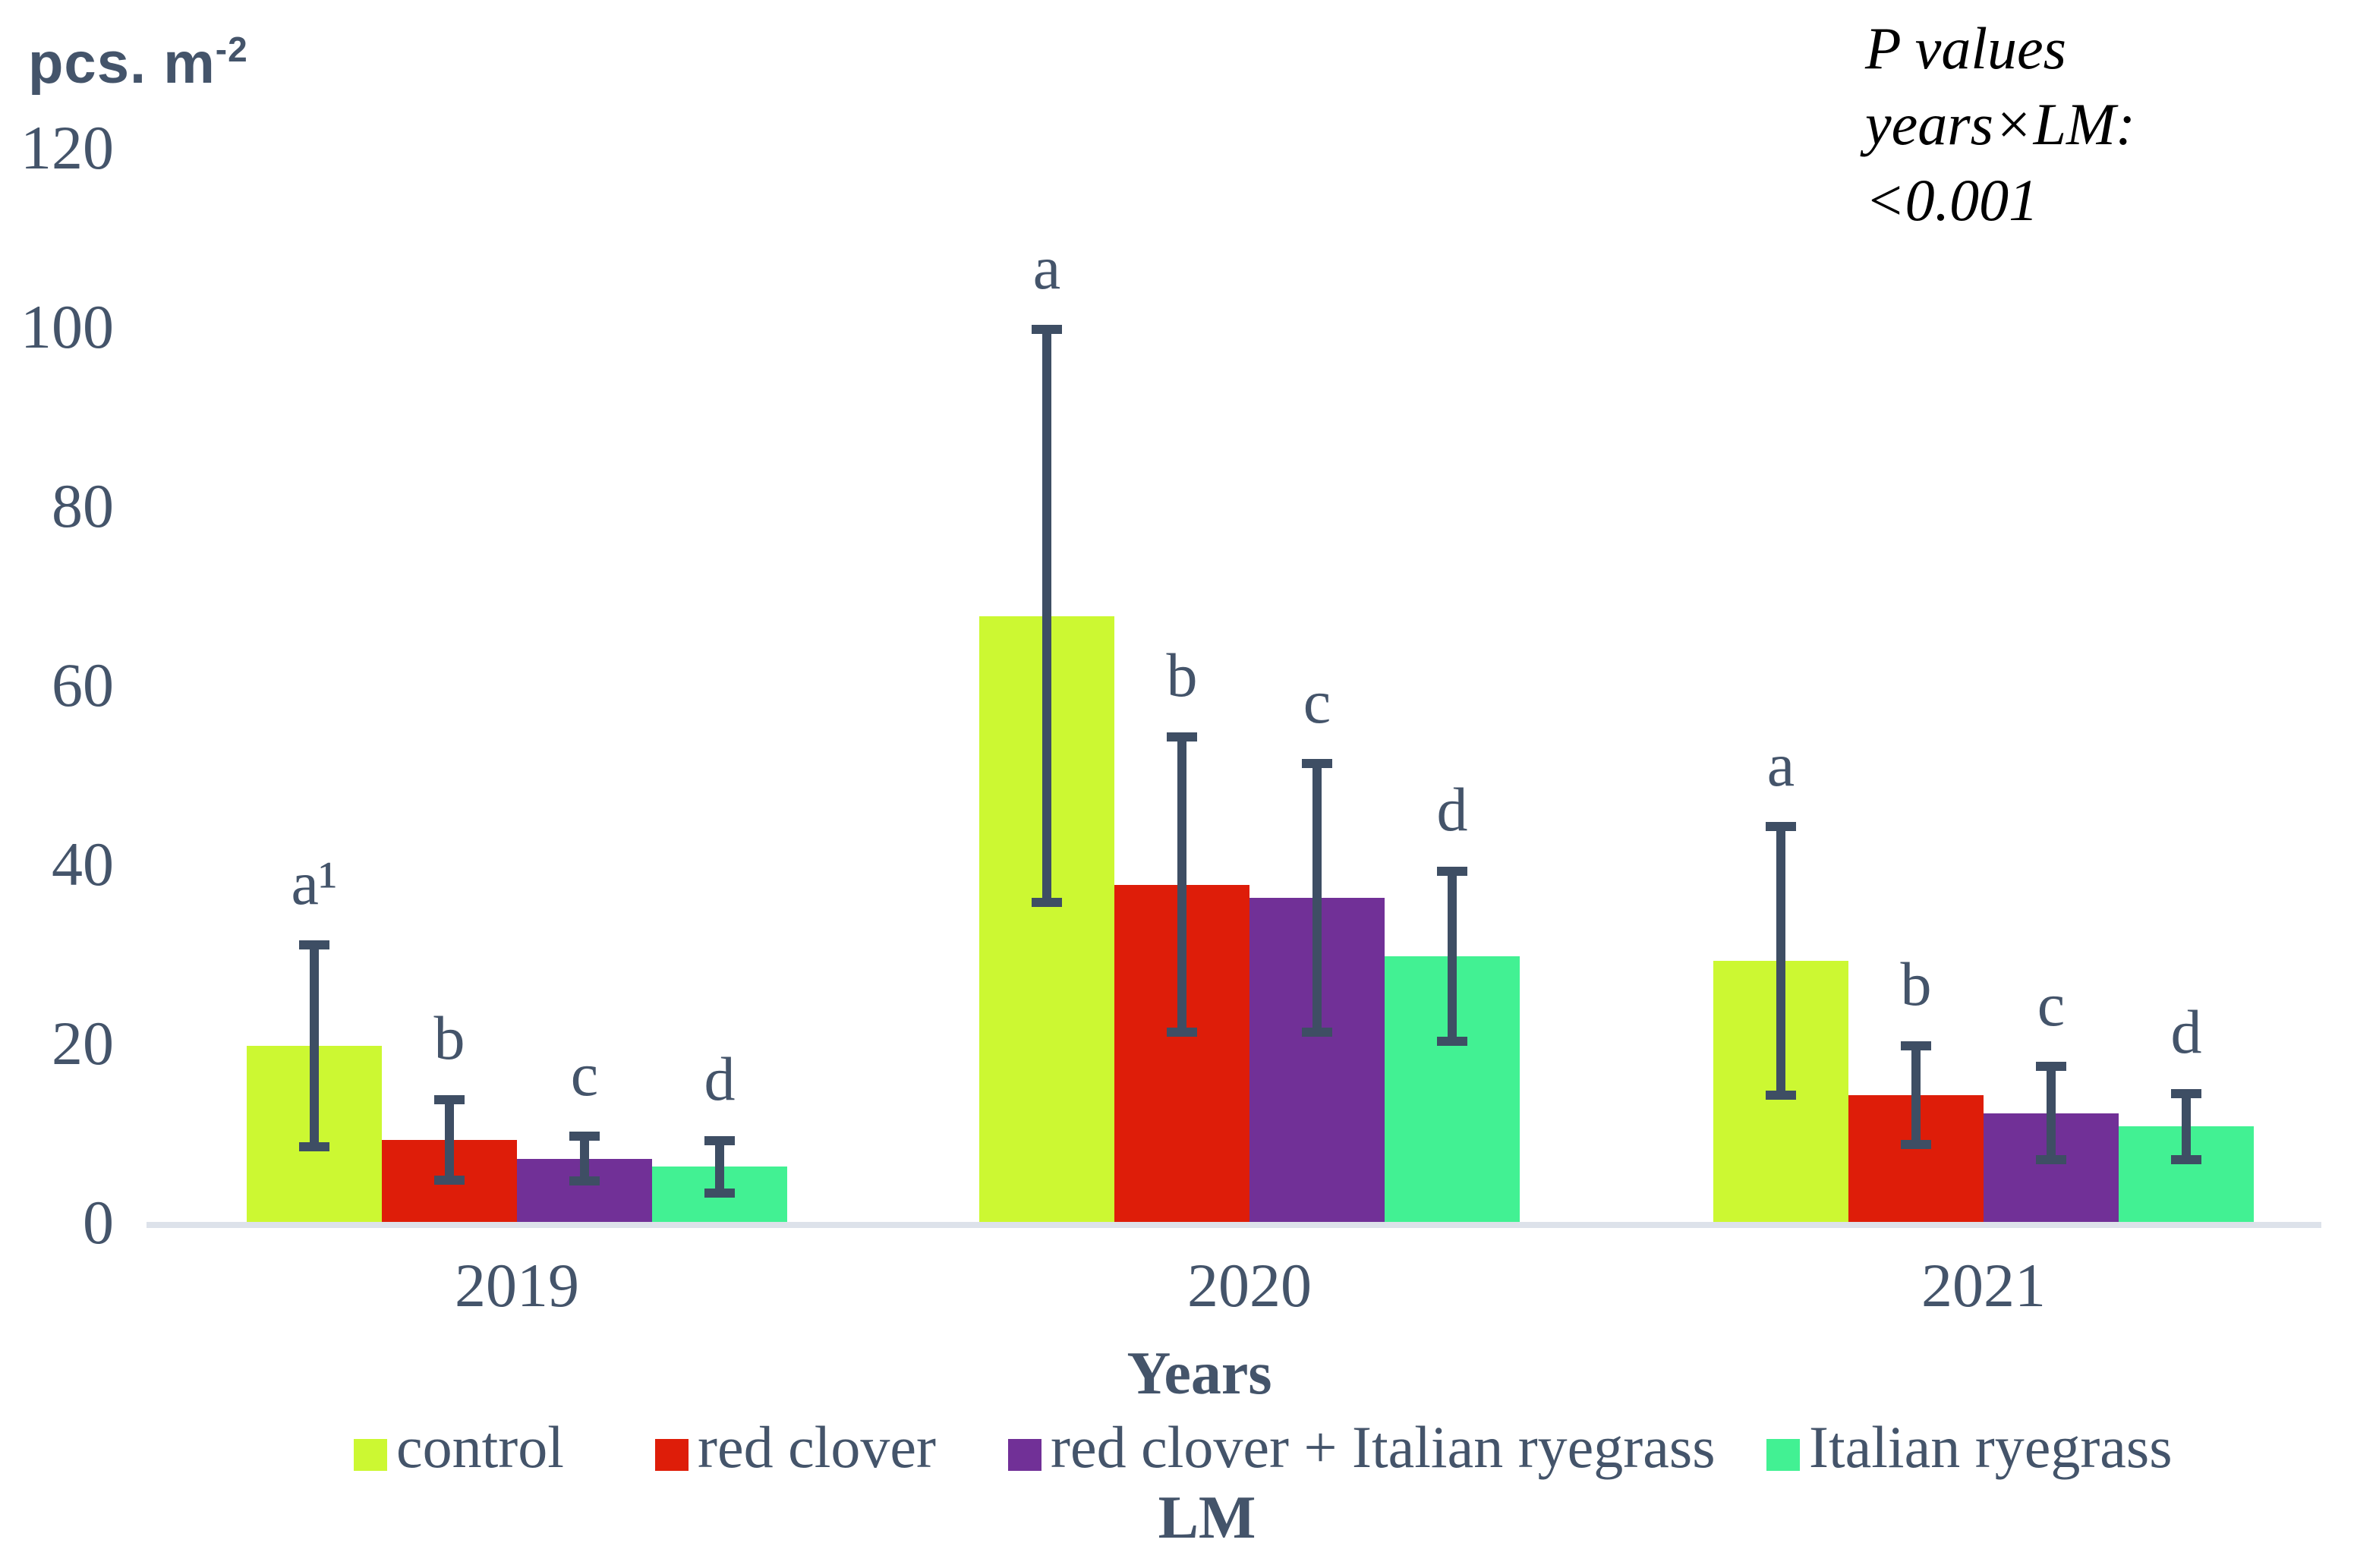 The image size is (2376, 1568). Describe the element at coordinates (1181, 884) in the screenshot. I see `error-bar-red-clover-2020` at that location.